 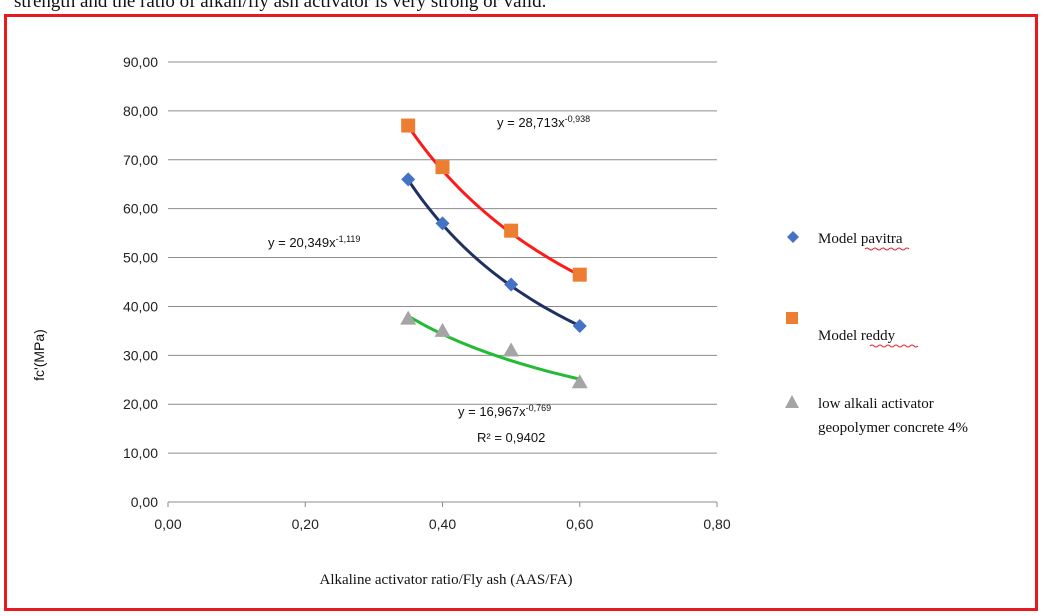 I want to click on legend-label-pavitra: Model pavitra, so click(x=860, y=239).